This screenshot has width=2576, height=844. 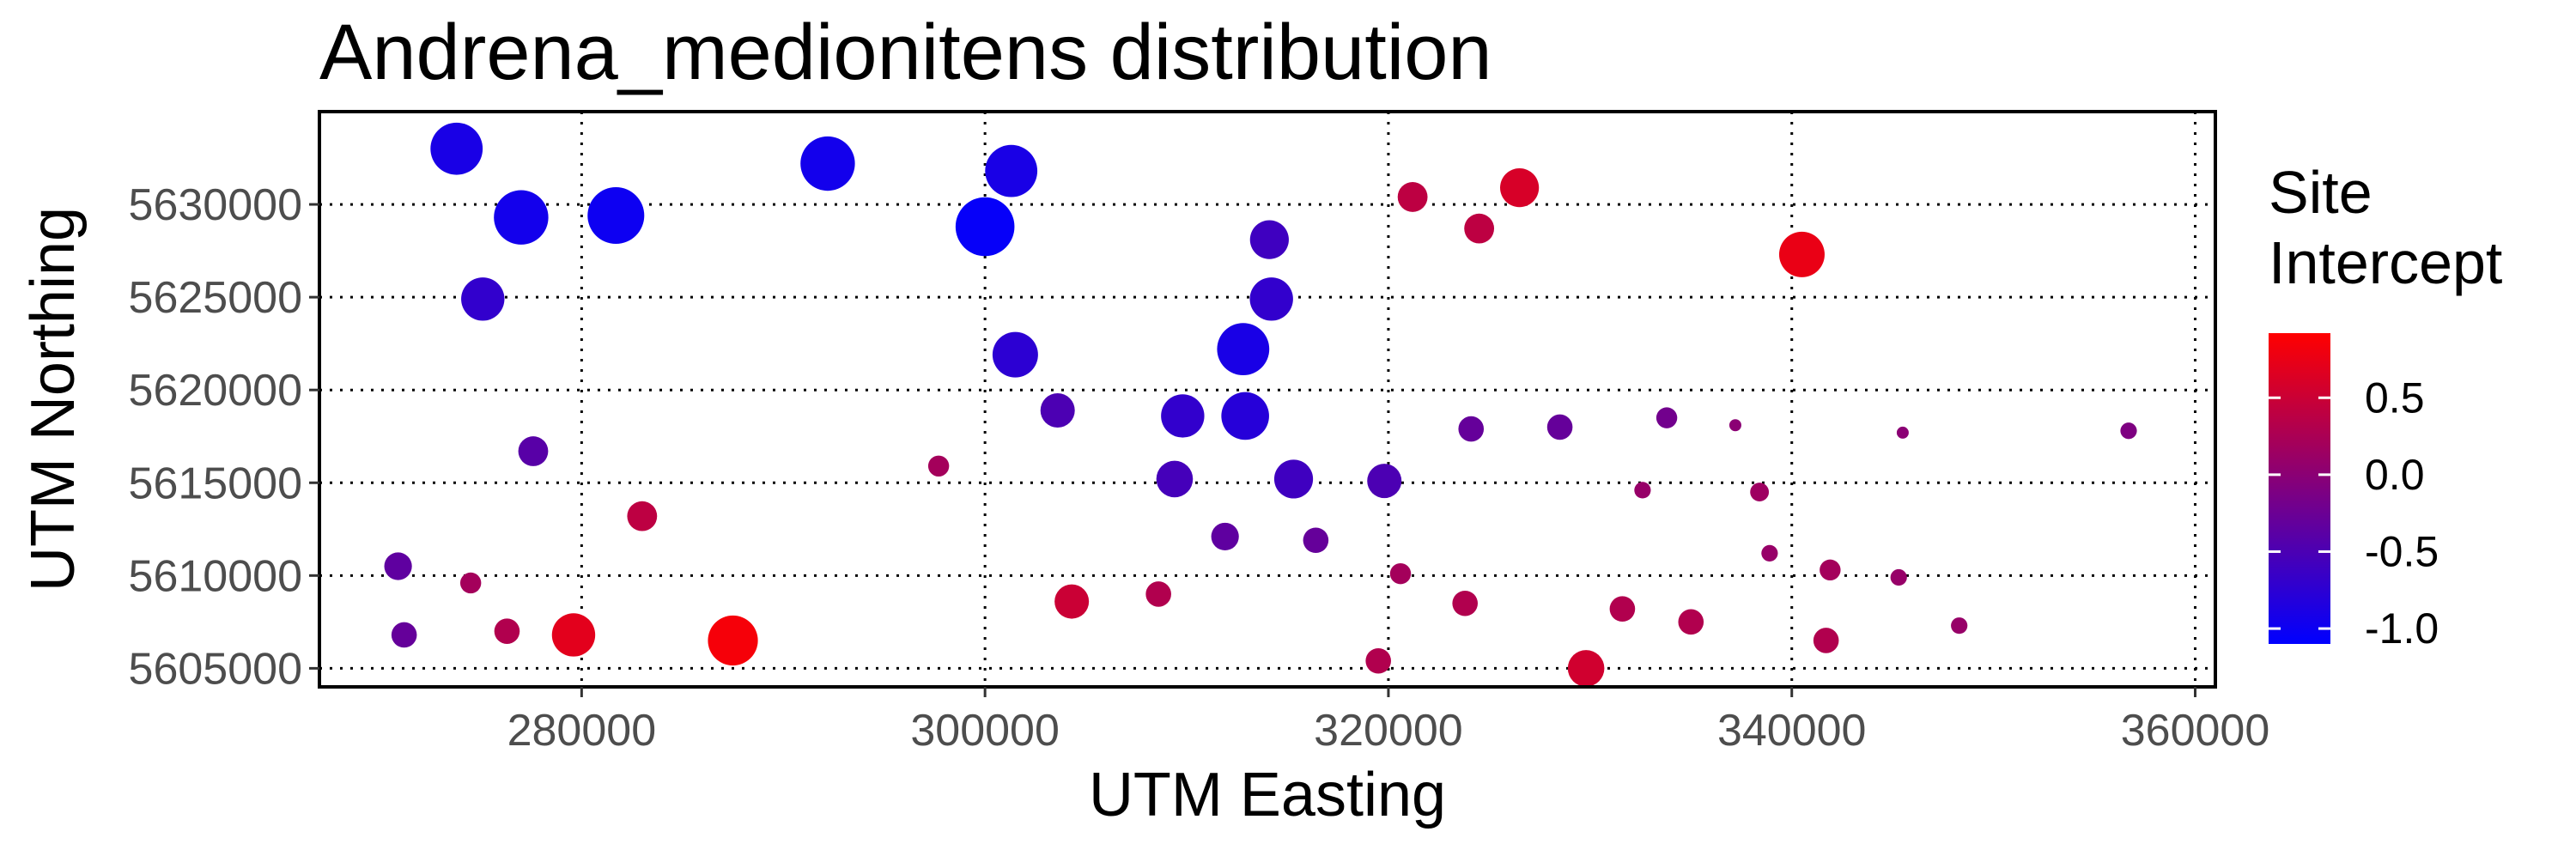 I want to click on y-tick-label: 5620000, so click(x=215, y=391).